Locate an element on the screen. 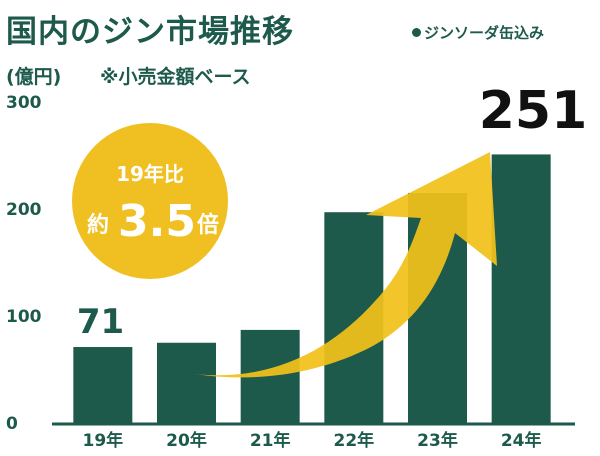 Image resolution: width=600 pixels, height=456 pixels. y-tick-label: 100 is located at coordinates (24, 317).